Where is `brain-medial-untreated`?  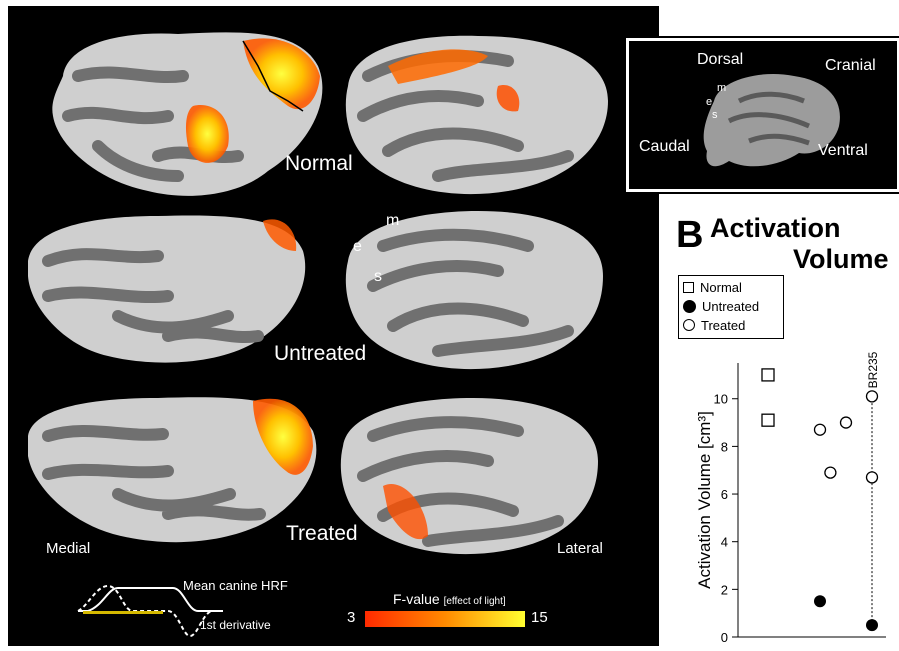
brain-medial-untreated is located at coordinates (167, 289).